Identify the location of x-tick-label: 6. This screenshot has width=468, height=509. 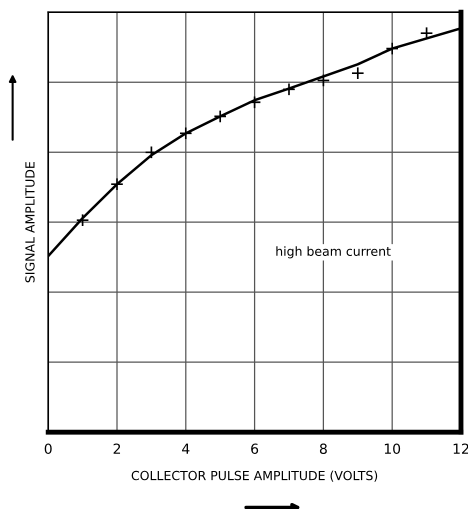
(254, 448).